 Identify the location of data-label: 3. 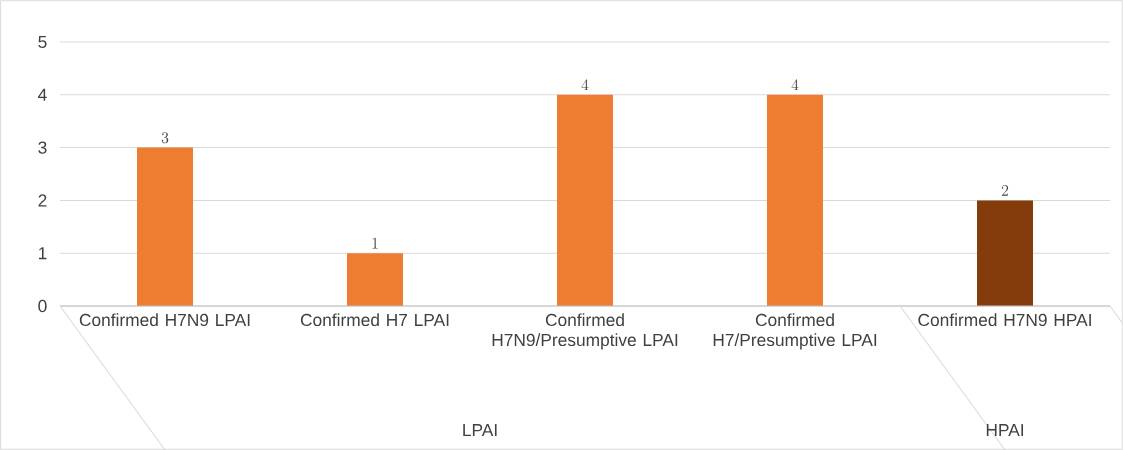
(165, 138).